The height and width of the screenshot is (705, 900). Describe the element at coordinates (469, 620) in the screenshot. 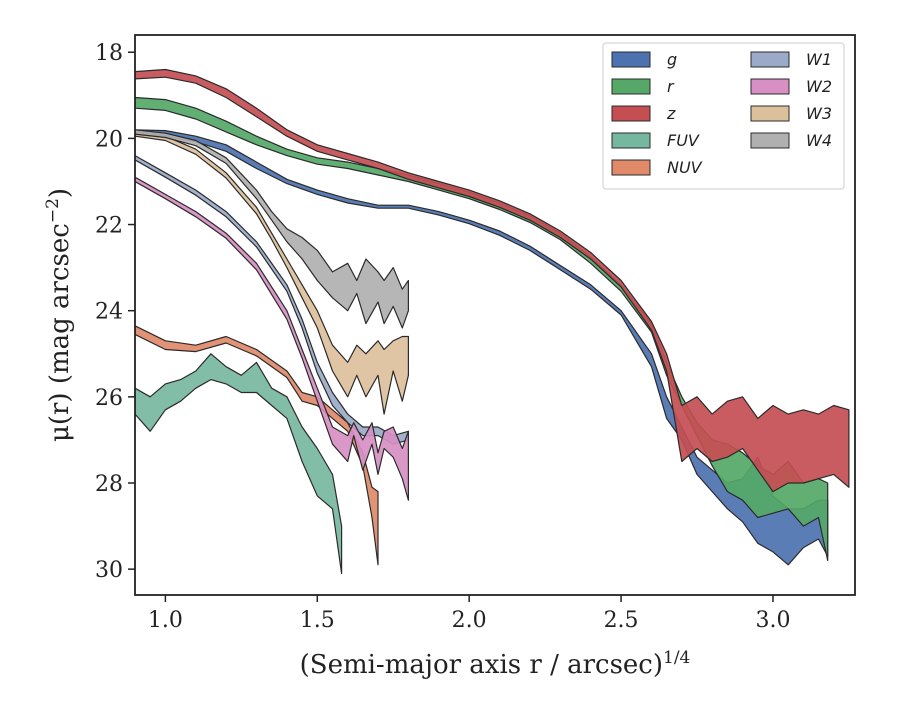

I see `x-tick-label: 2.0` at that location.